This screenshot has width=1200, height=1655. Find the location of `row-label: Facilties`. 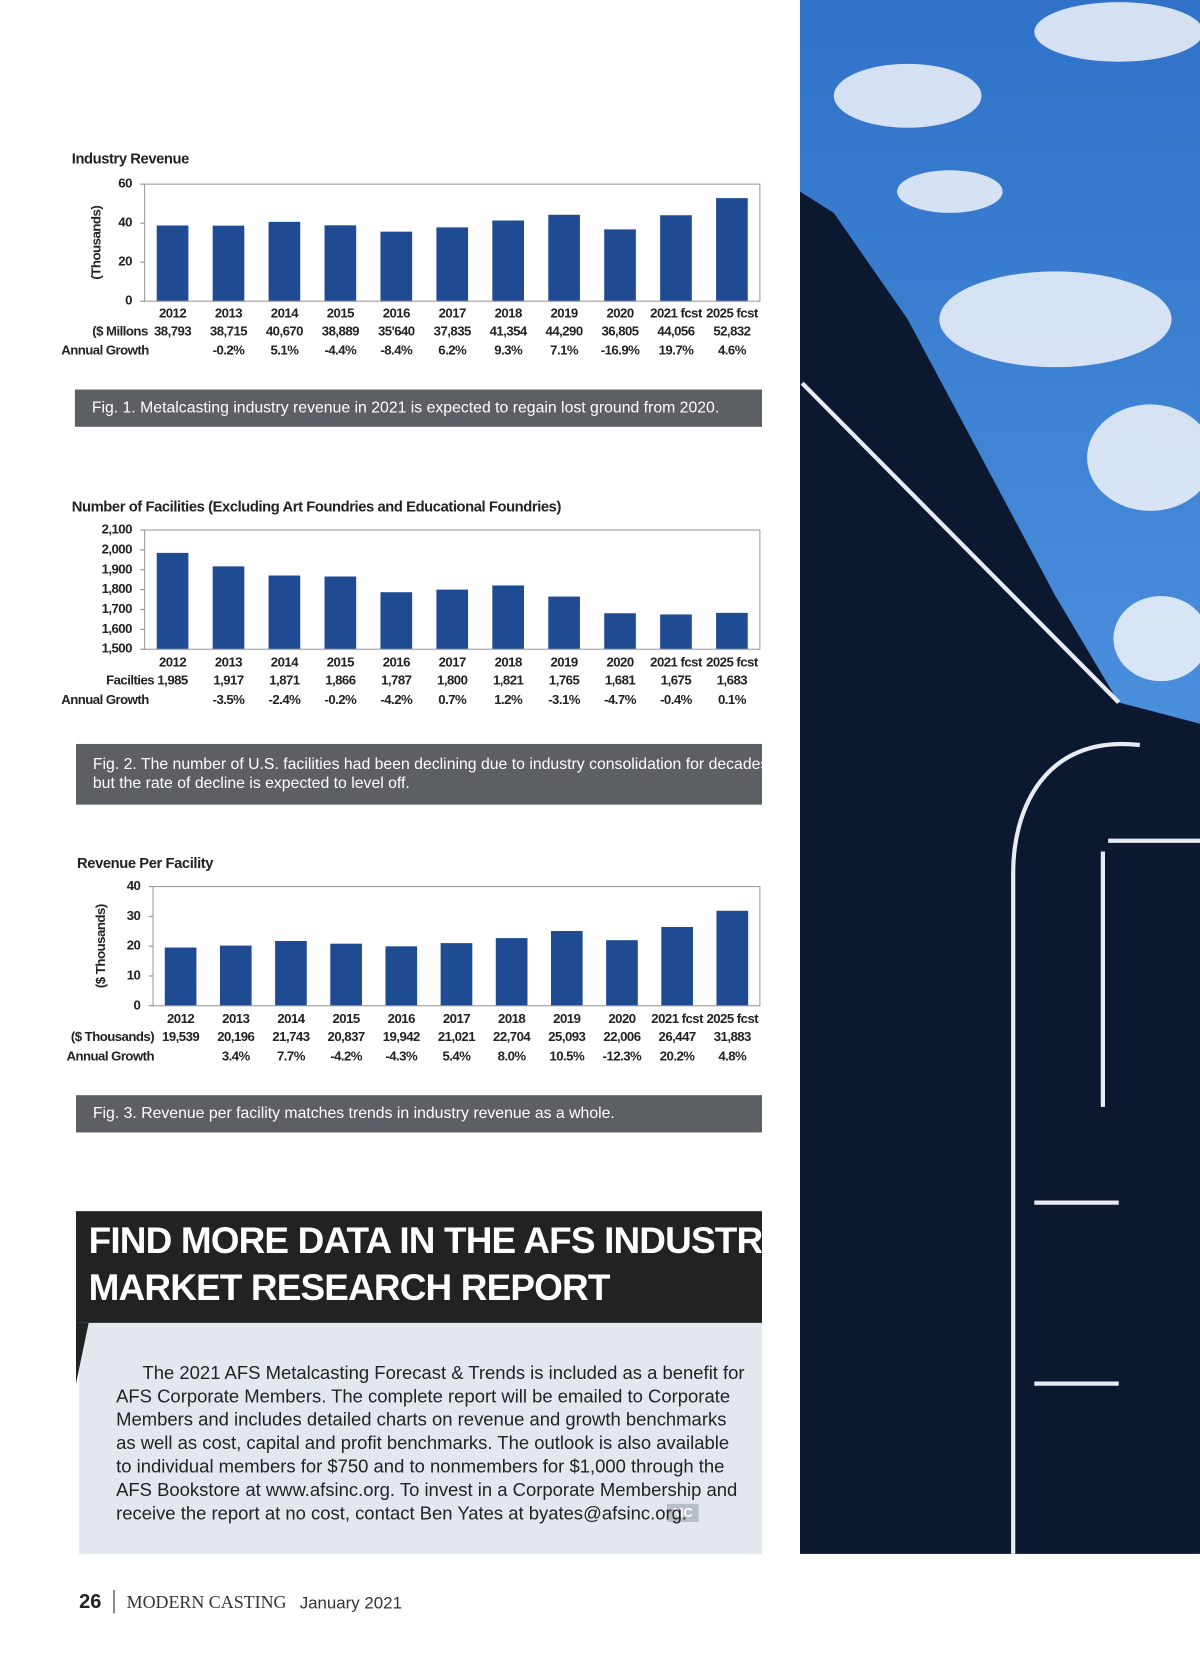

row-label: Facilties is located at coordinates (130, 680).